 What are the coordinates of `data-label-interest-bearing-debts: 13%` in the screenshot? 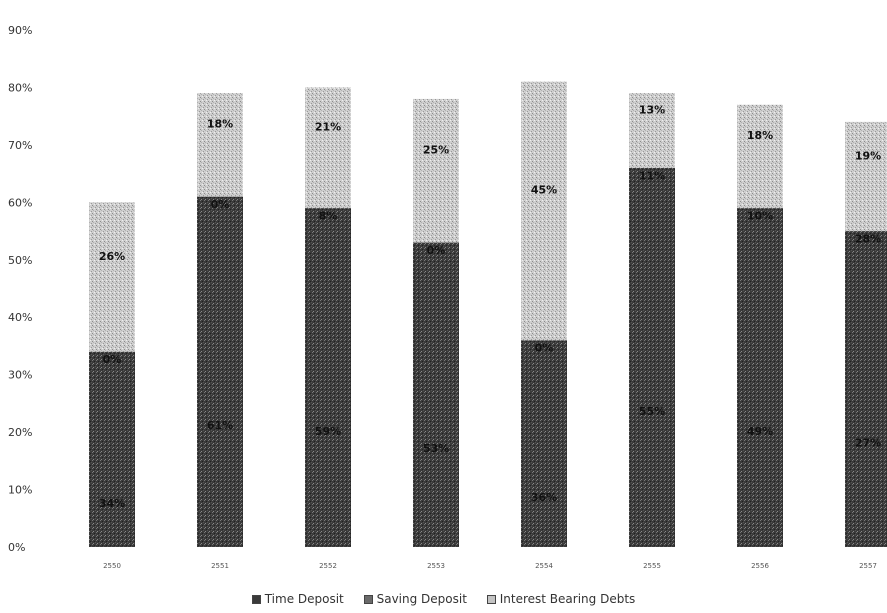 It's located at (652, 109).